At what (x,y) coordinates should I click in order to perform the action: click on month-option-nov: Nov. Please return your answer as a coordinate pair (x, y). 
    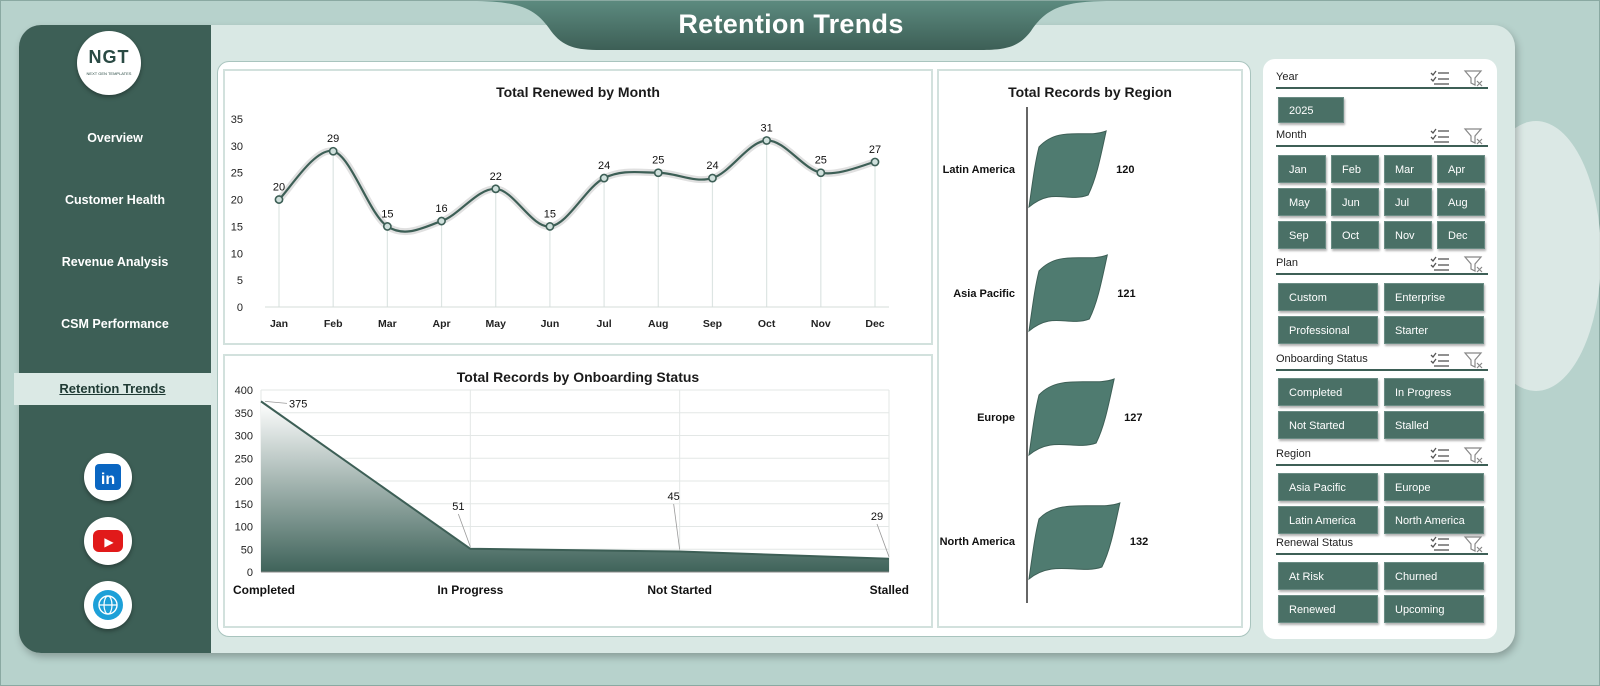
    Looking at the image, I should click on (1408, 235).